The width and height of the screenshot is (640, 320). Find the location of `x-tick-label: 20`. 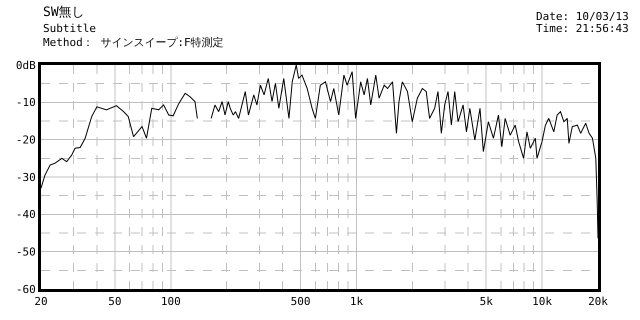

x-tick-label: 20 is located at coordinates (41, 301).